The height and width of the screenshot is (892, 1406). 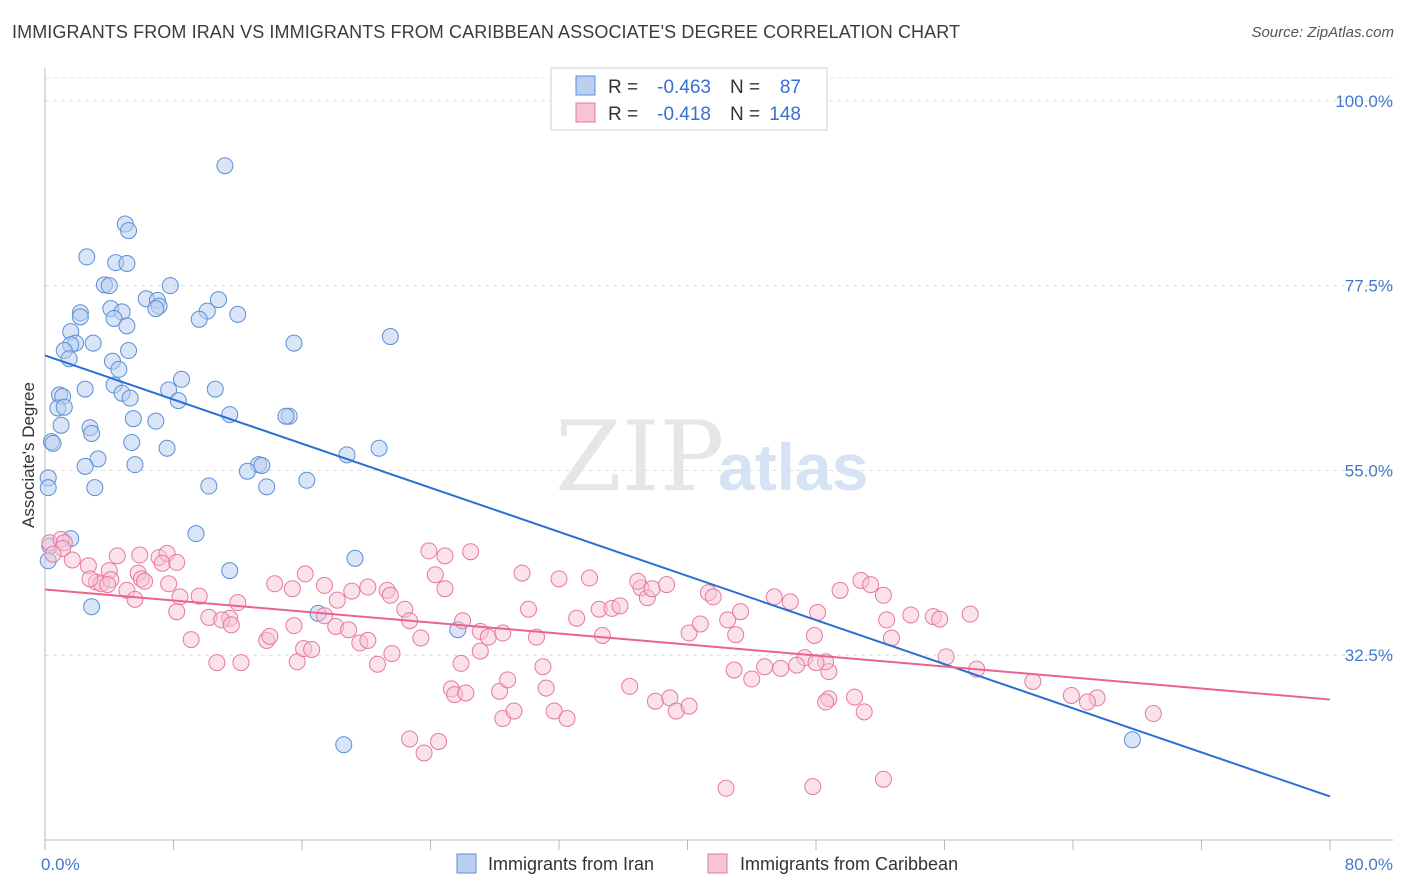 I want to click on y-axis-title: Associate's Degree, so click(x=28, y=455).